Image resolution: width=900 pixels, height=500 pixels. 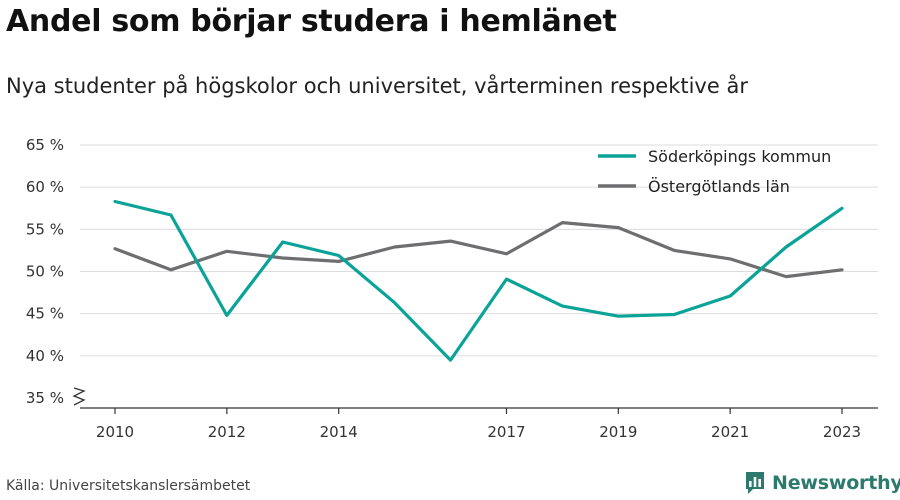 I want to click on y-tick-label: 50 %, so click(x=45, y=272).